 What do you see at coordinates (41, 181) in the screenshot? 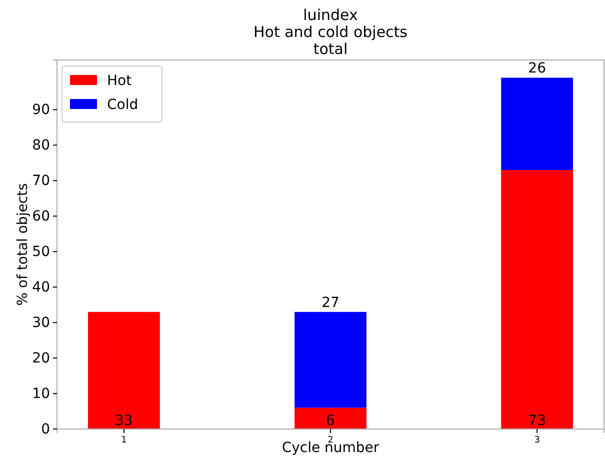
I see `y-tick-label: 70` at bounding box center [41, 181].